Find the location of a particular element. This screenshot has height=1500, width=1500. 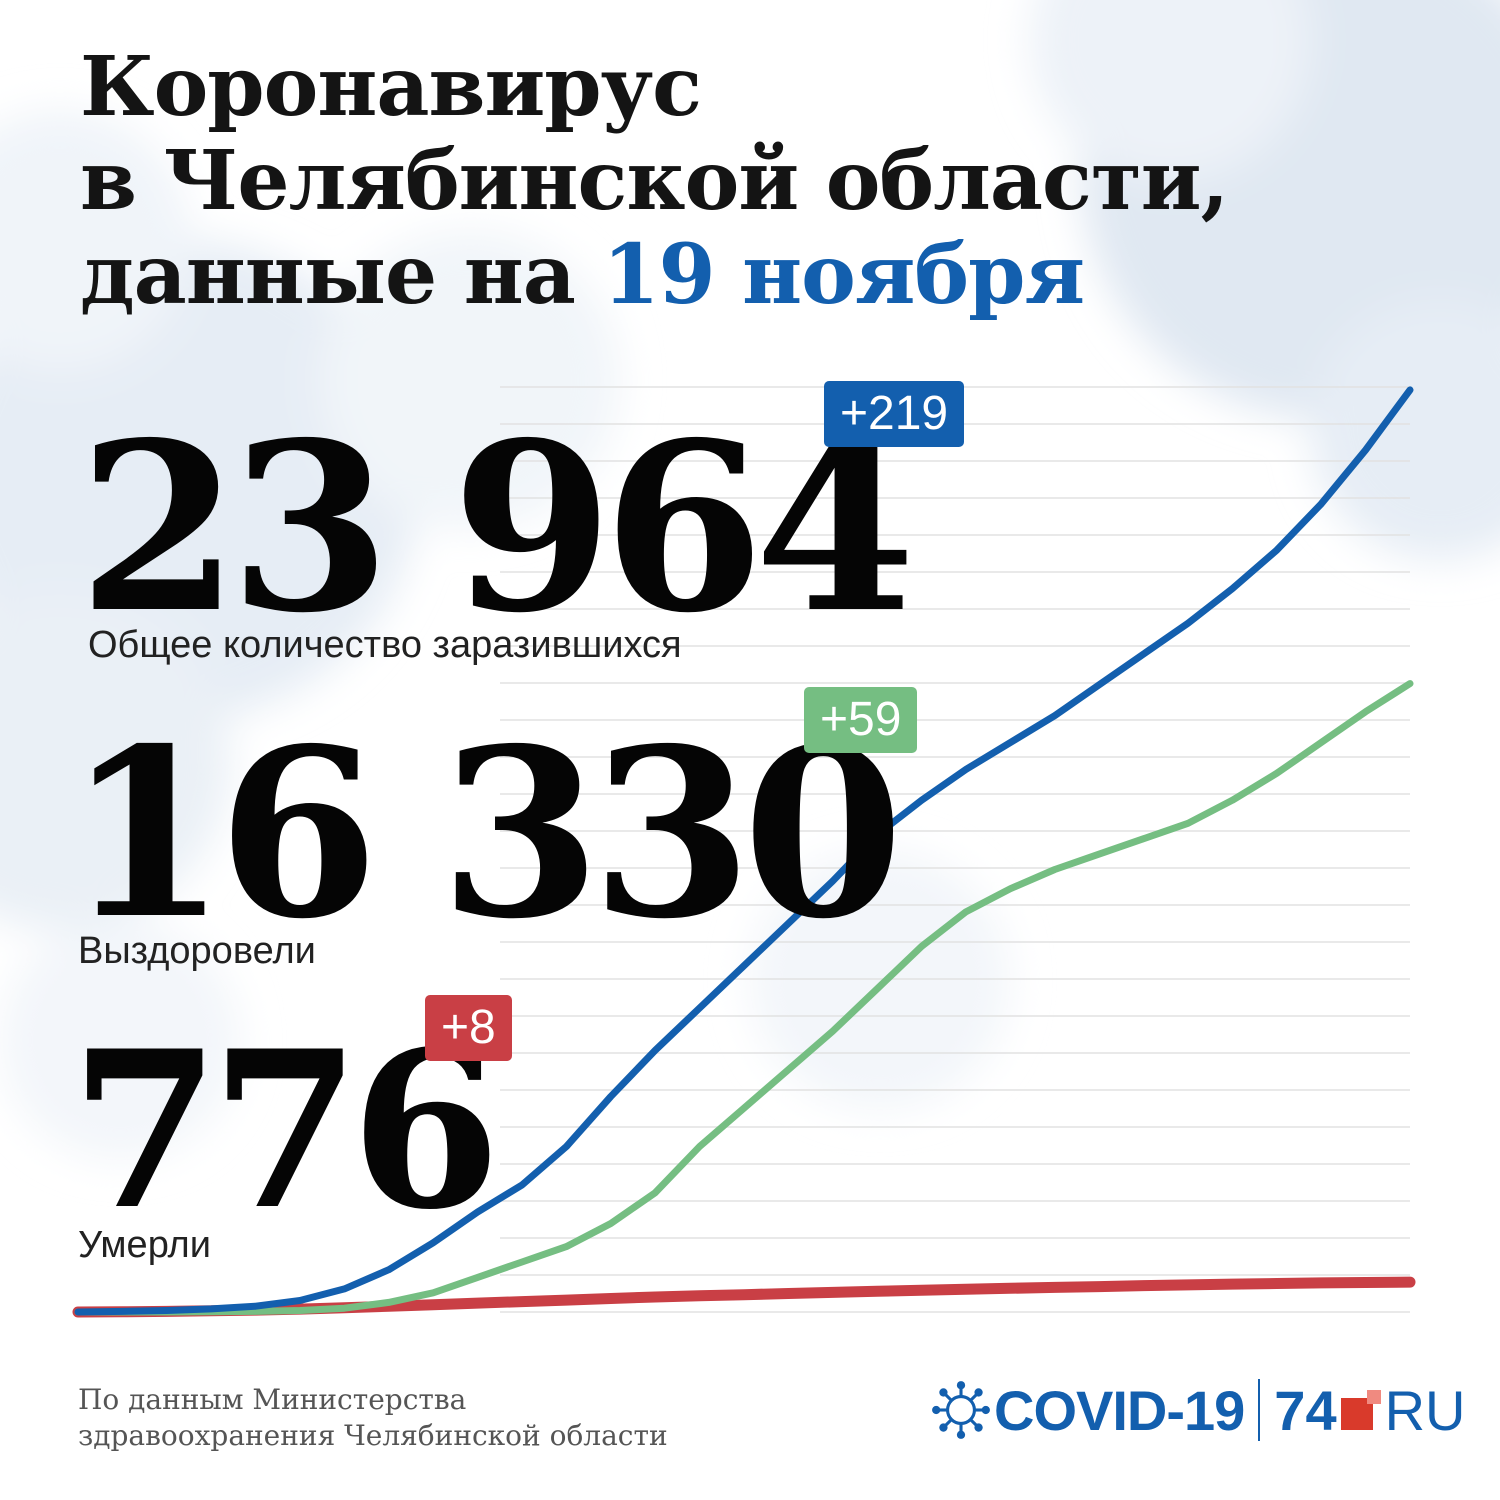

brand-logo: COVID-19 74 RU is located at coordinates (1197, 1410).